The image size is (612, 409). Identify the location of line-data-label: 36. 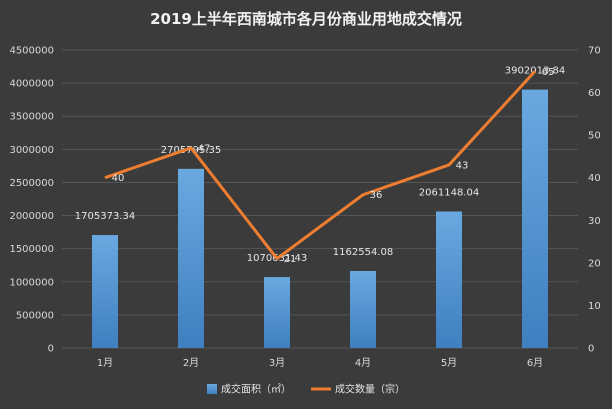
(376, 195).